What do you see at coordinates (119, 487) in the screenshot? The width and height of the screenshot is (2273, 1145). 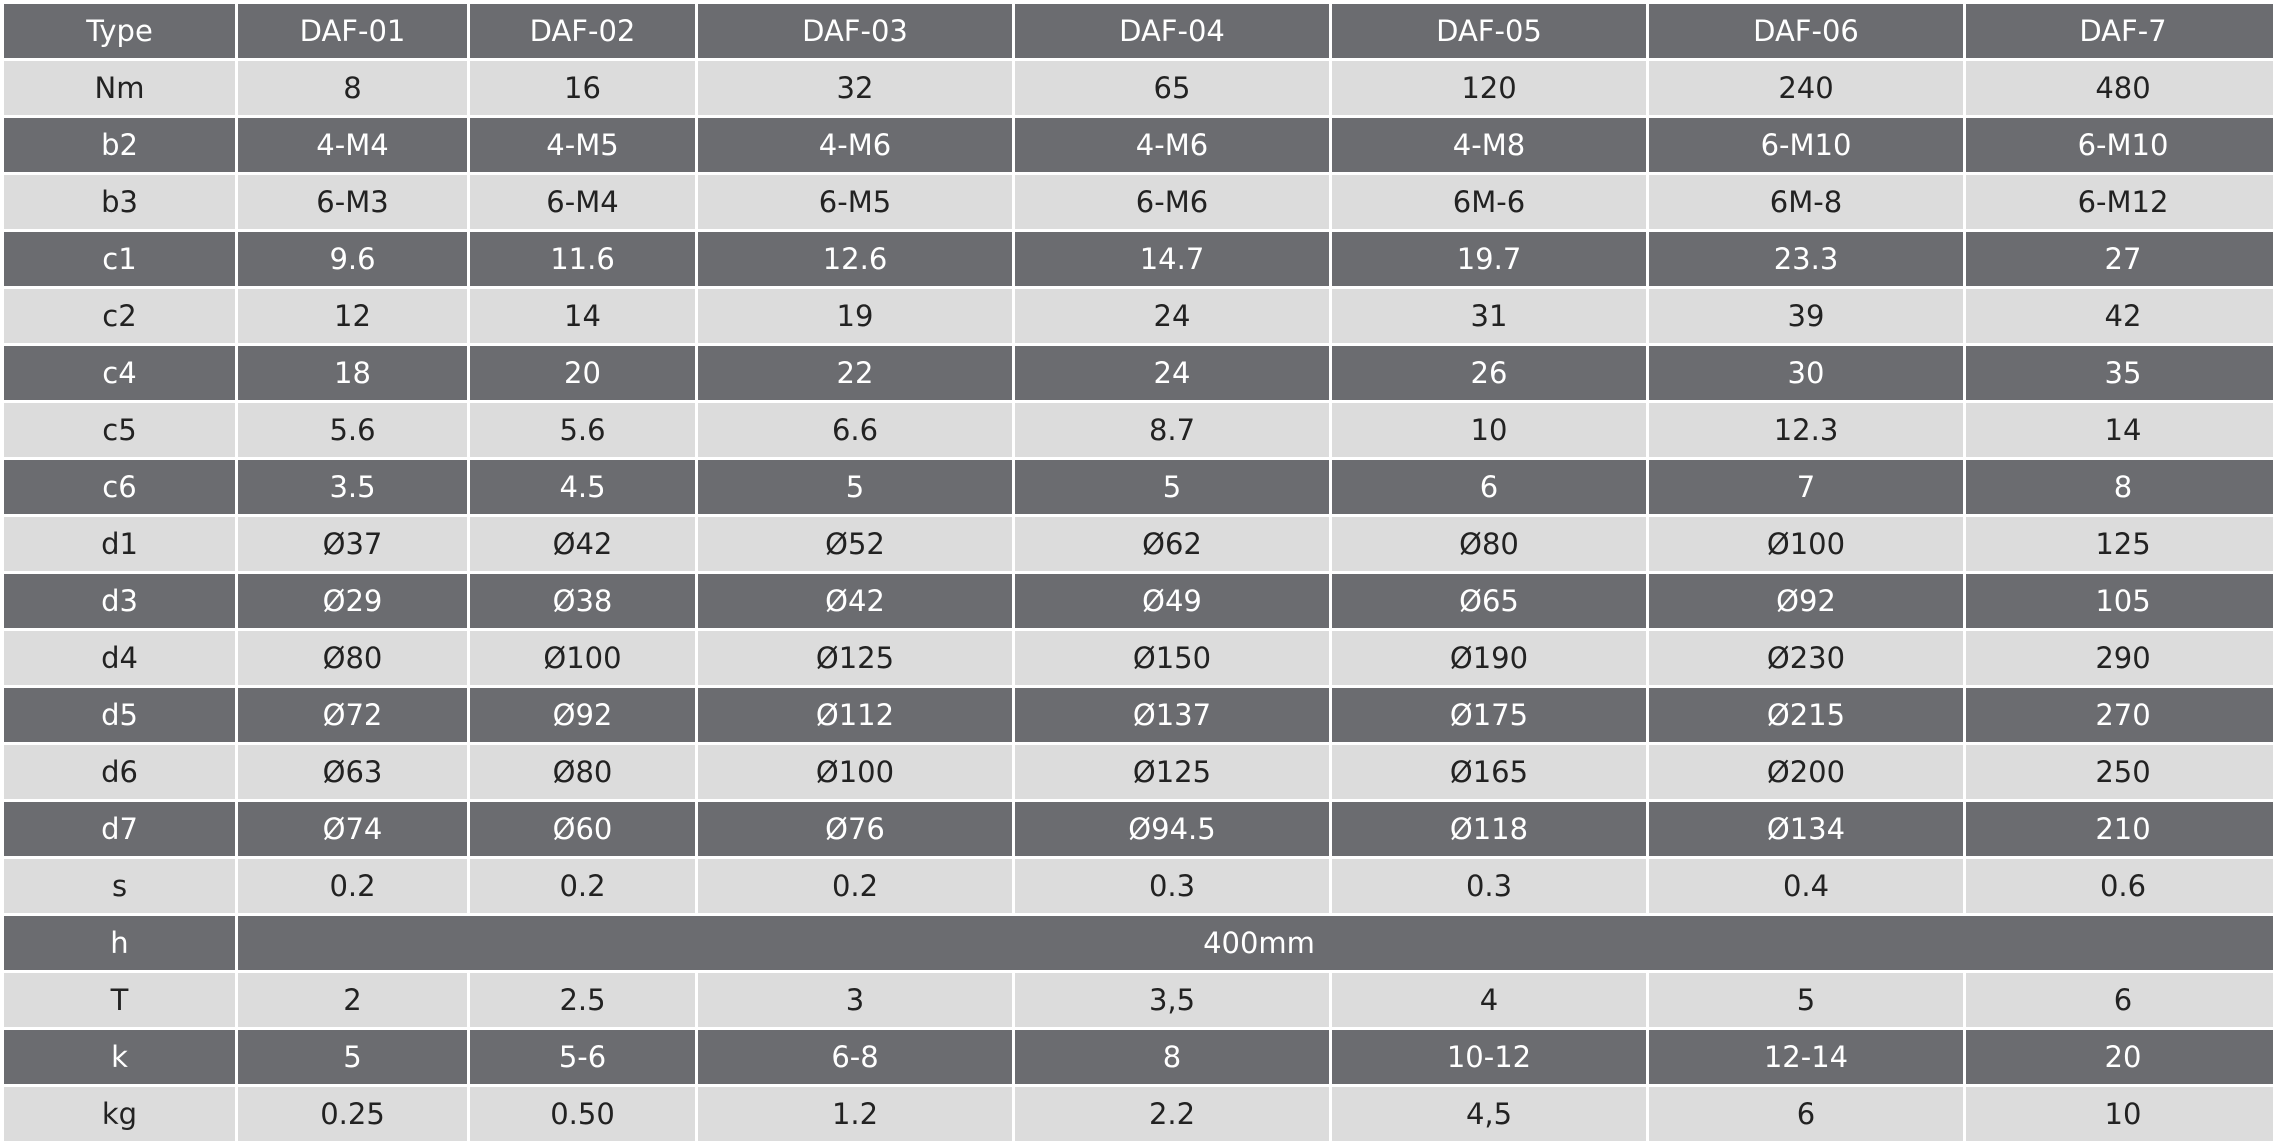 I see `row-label: c6` at bounding box center [119, 487].